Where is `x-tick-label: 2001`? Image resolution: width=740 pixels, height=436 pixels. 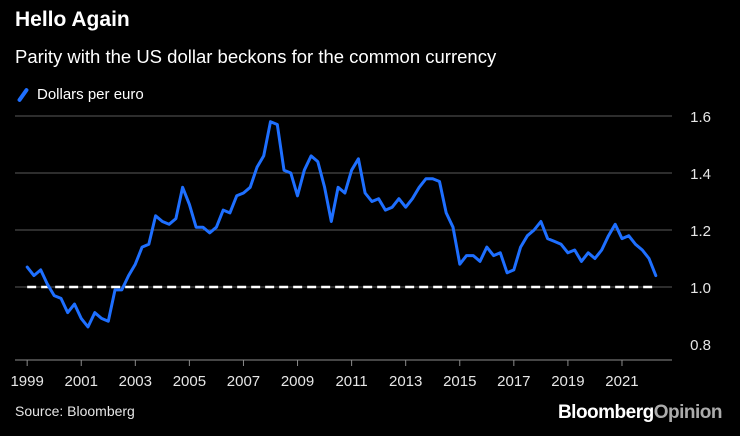
x-tick-label: 2001 is located at coordinates (81, 381).